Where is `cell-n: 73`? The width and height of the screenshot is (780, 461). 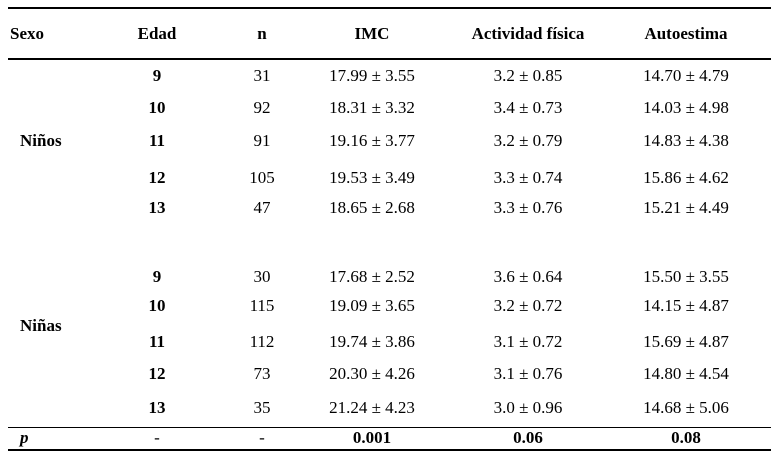 cell-n: 73 is located at coordinates (262, 373).